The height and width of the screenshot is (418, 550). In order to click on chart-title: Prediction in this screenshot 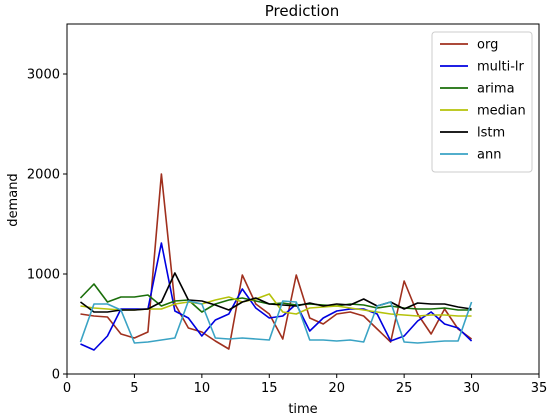, I will do `click(302, 11)`.